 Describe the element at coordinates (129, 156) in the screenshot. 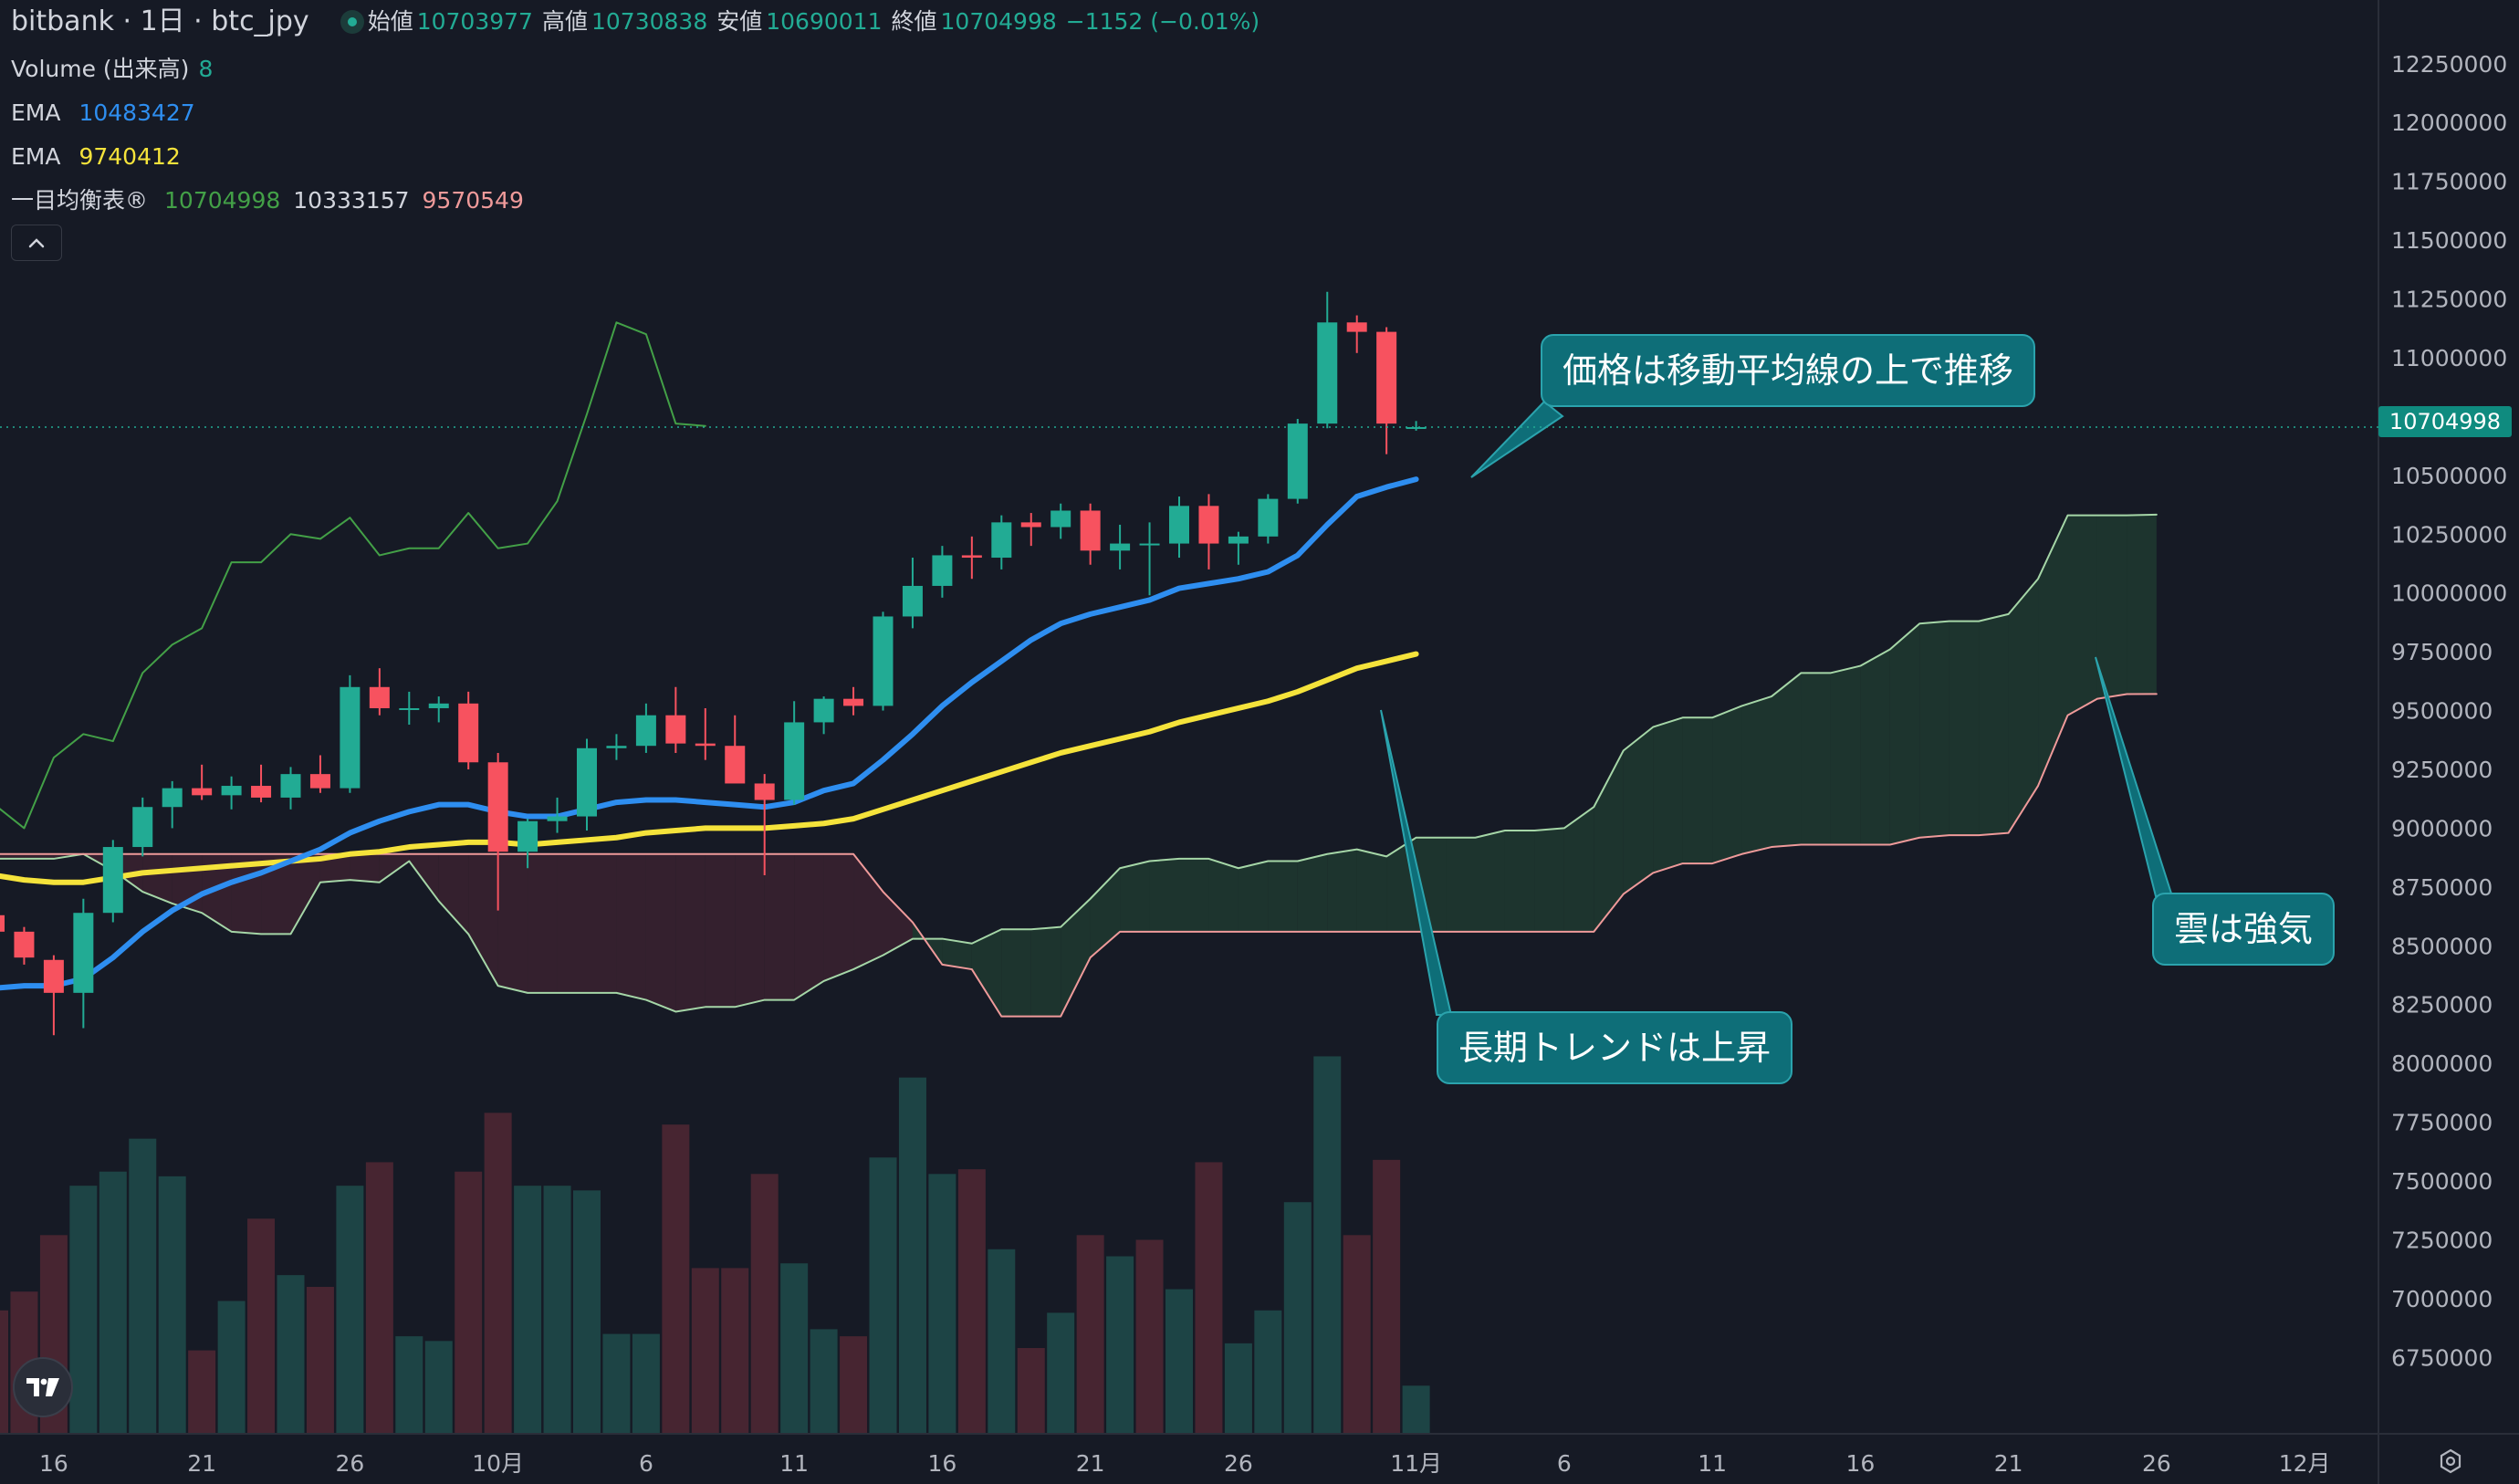

I see `ema-slow-value: 9740412` at that location.